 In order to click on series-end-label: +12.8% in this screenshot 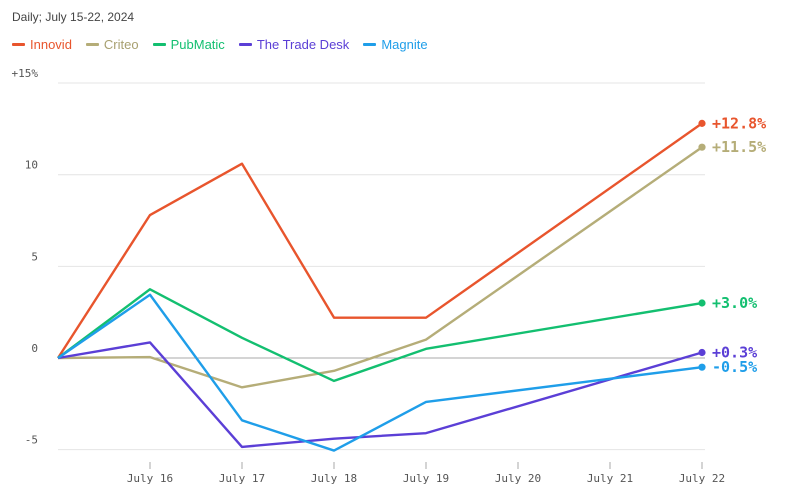, I will do `click(739, 123)`.